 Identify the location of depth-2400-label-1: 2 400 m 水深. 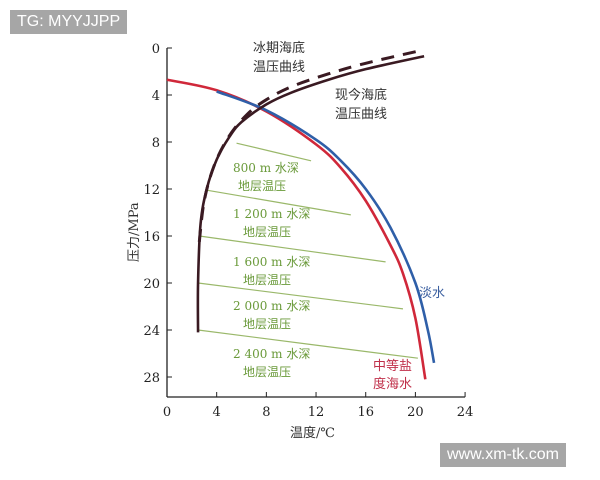
(271, 354).